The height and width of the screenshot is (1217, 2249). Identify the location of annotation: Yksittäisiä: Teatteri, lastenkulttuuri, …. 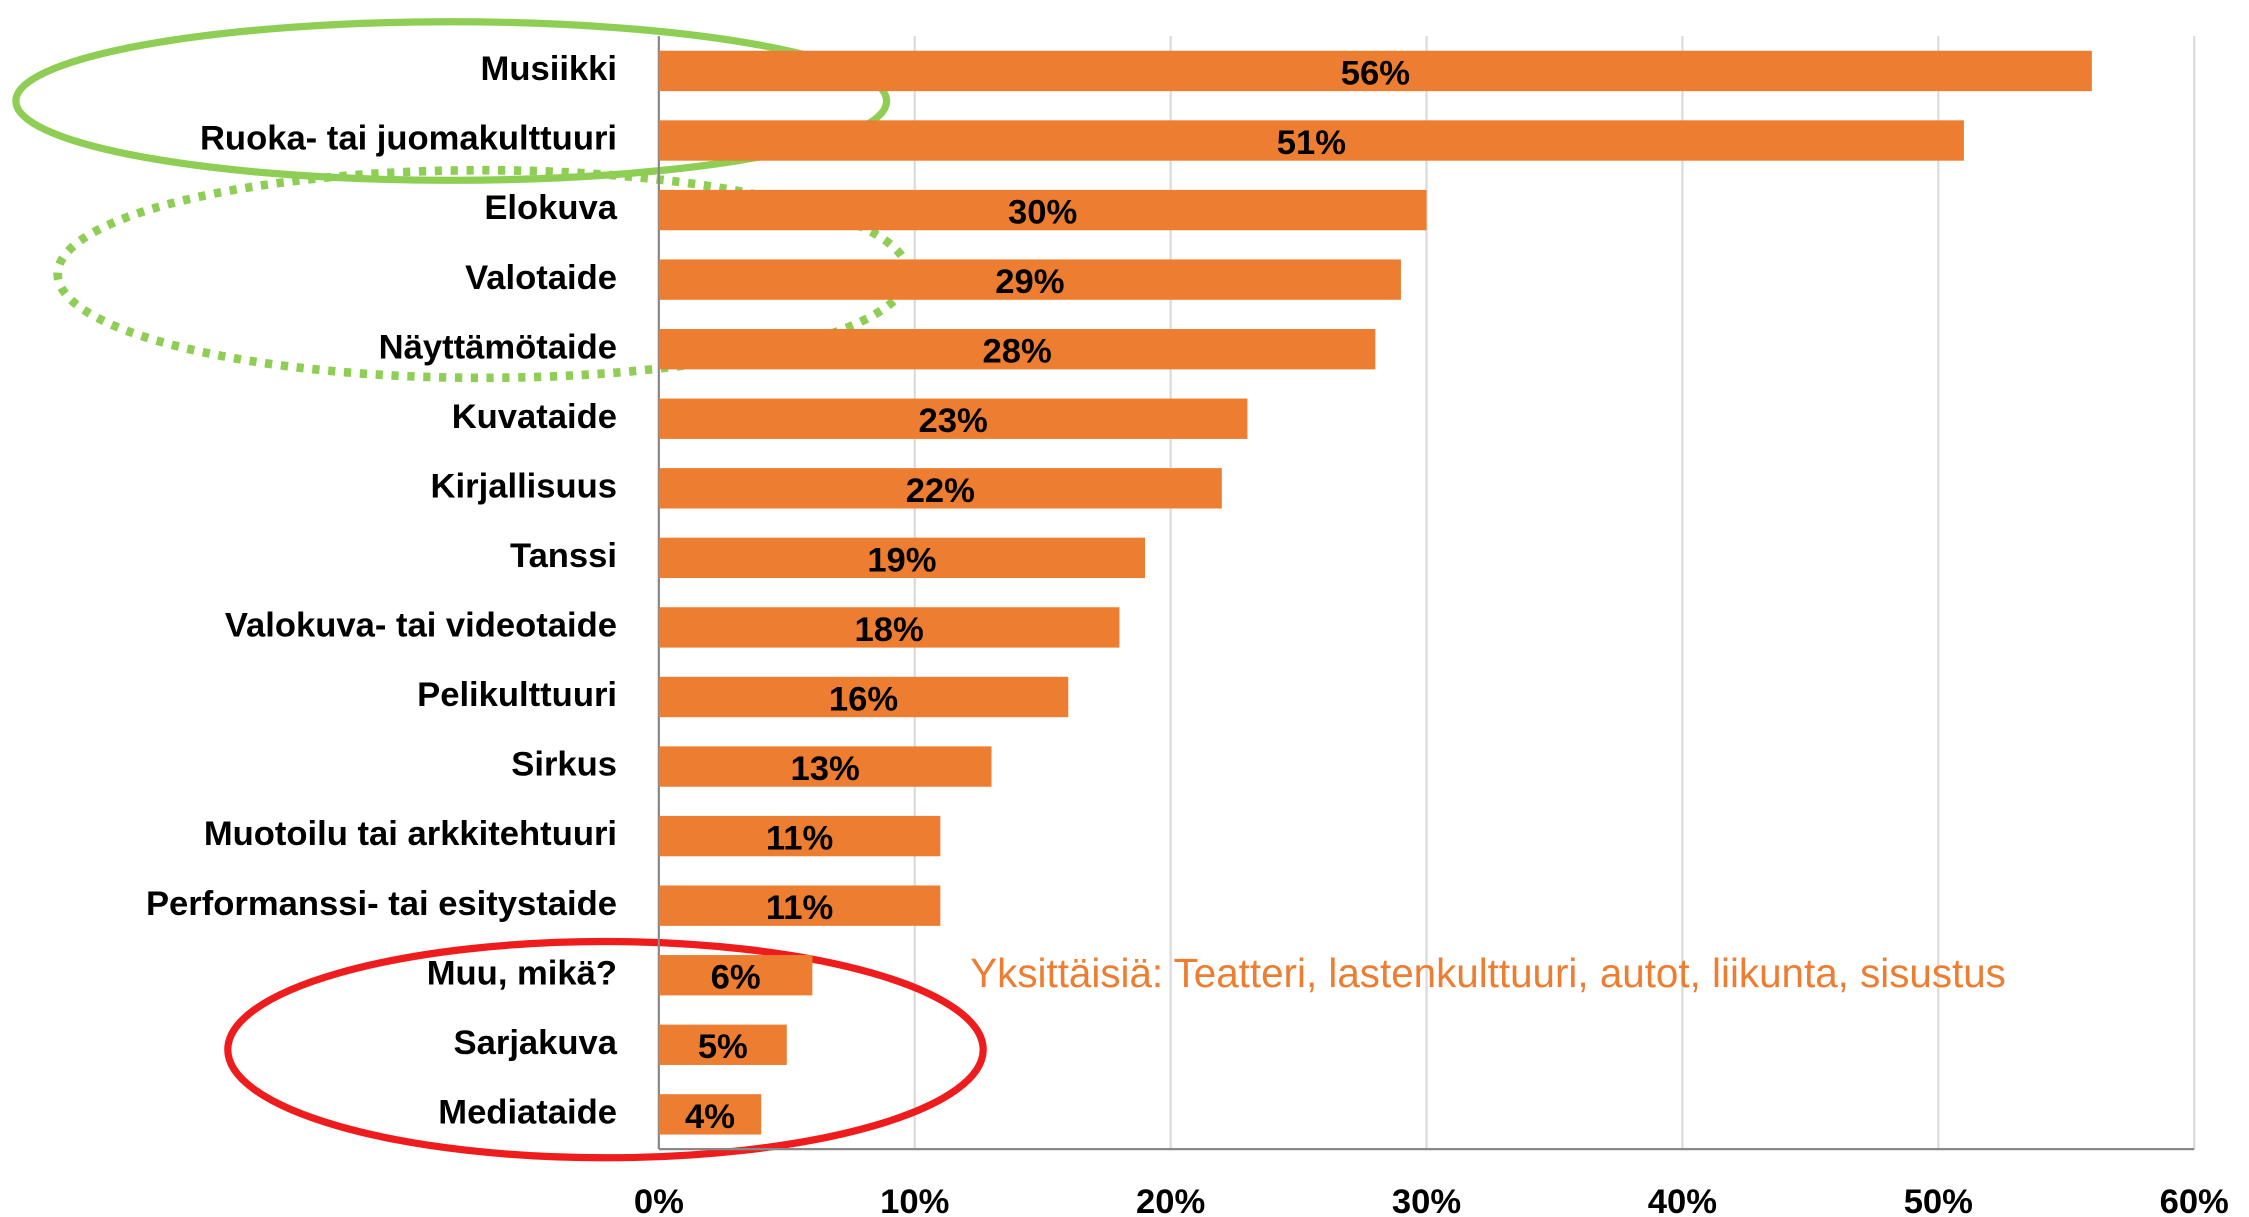
(1488, 973).